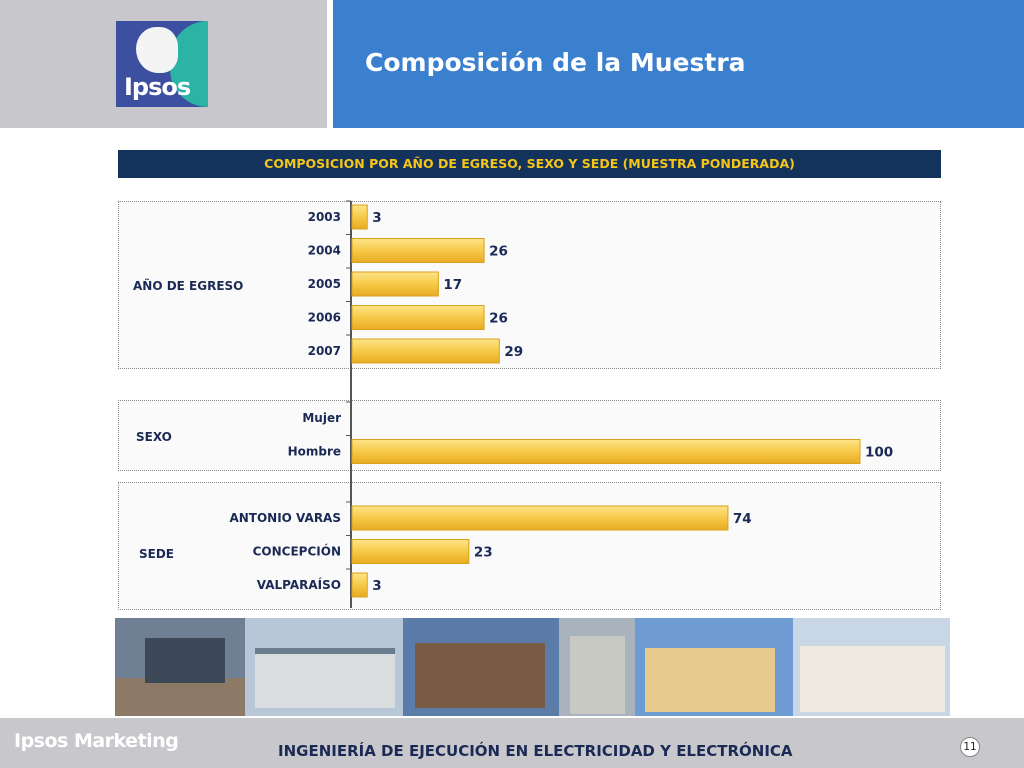 The height and width of the screenshot is (768, 1024). I want to click on ipsos-logo: Ipsos, so click(162, 64).